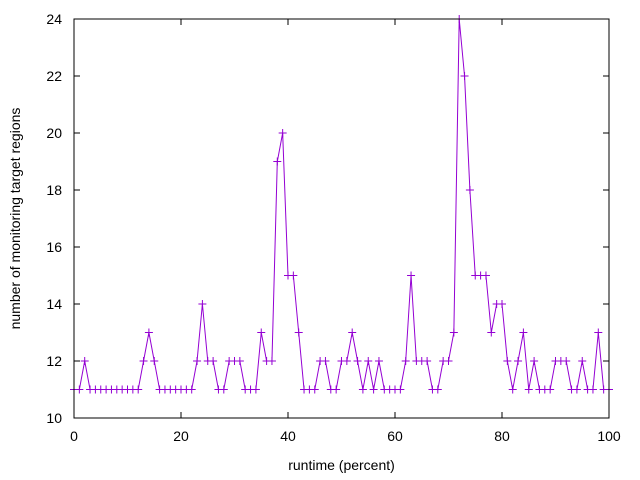  What do you see at coordinates (54, 19) in the screenshot?
I see `y-tick-label: 24` at bounding box center [54, 19].